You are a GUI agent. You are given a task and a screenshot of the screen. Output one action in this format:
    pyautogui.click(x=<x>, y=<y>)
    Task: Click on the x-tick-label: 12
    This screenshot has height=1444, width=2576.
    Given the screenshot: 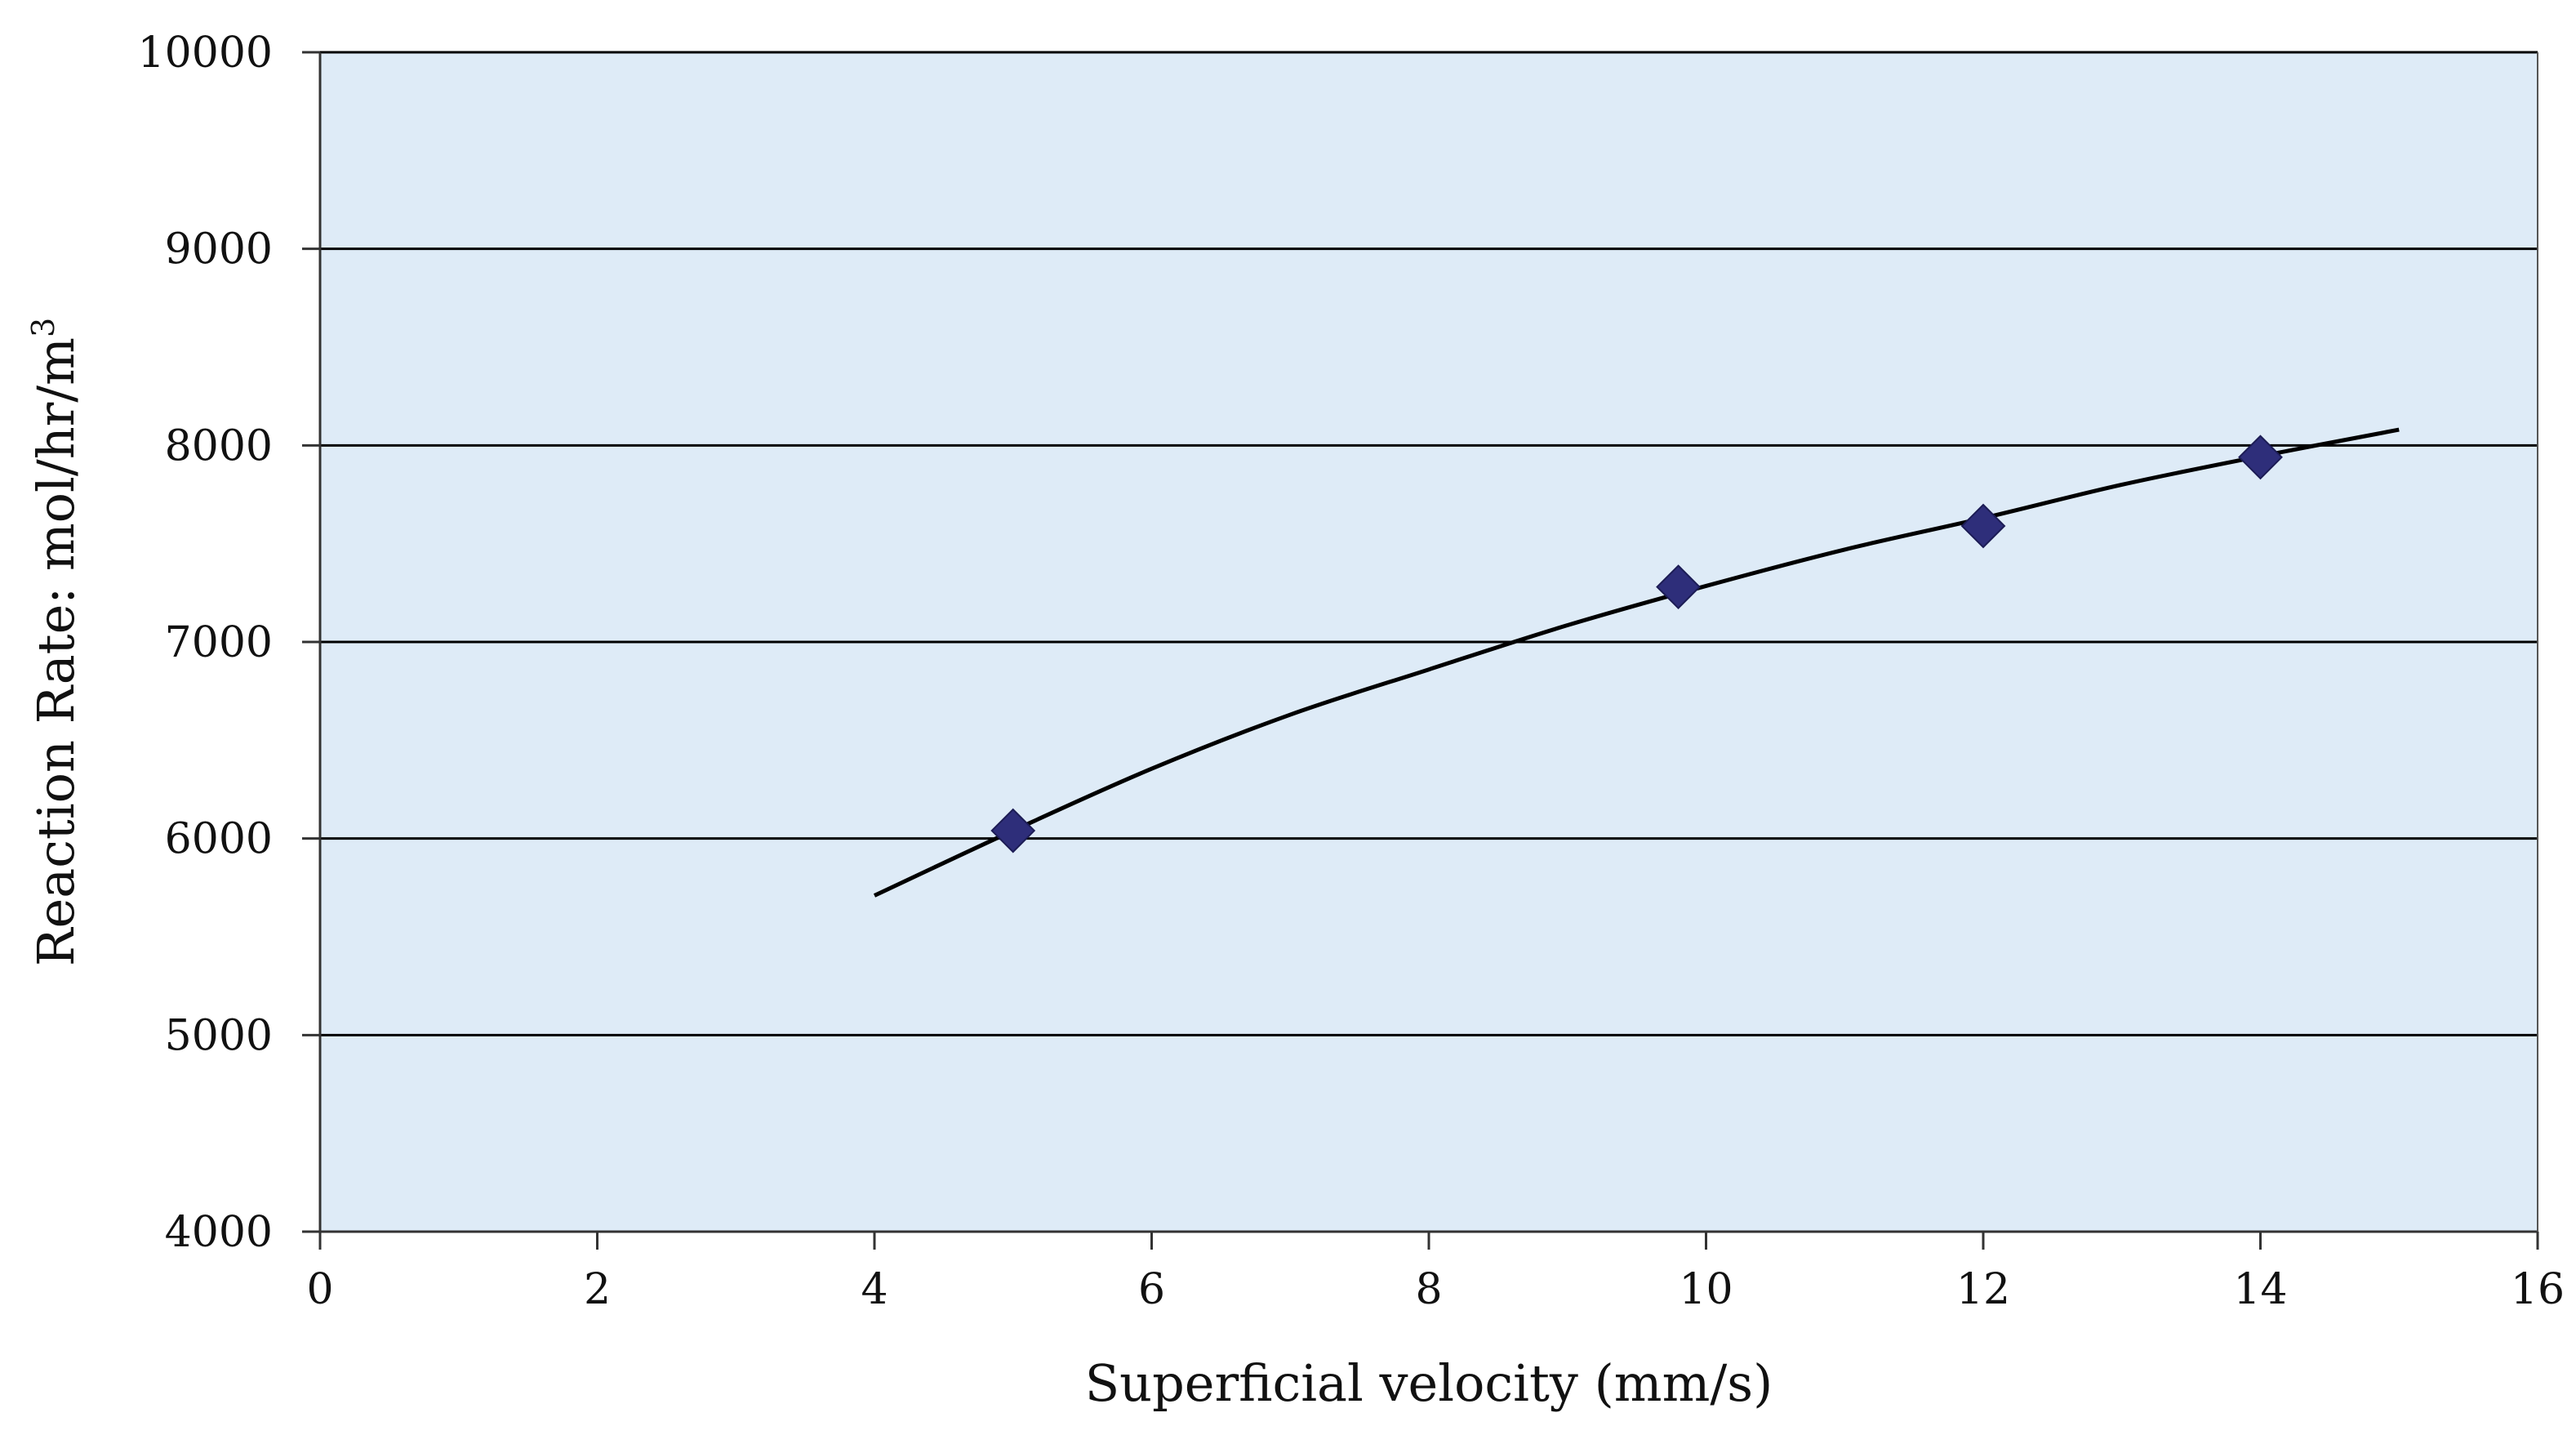 What is the action you would take?
    pyautogui.click(x=1983, y=1289)
    